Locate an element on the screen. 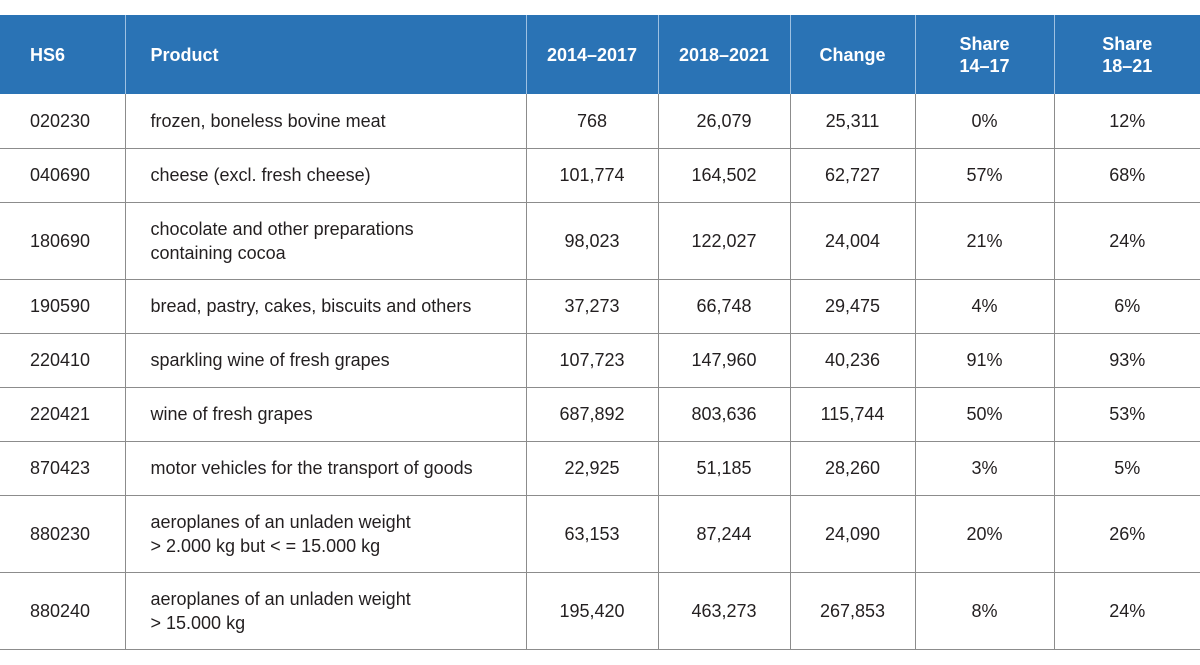  cell-change: 24,090 is located at coordinates (852, 534).